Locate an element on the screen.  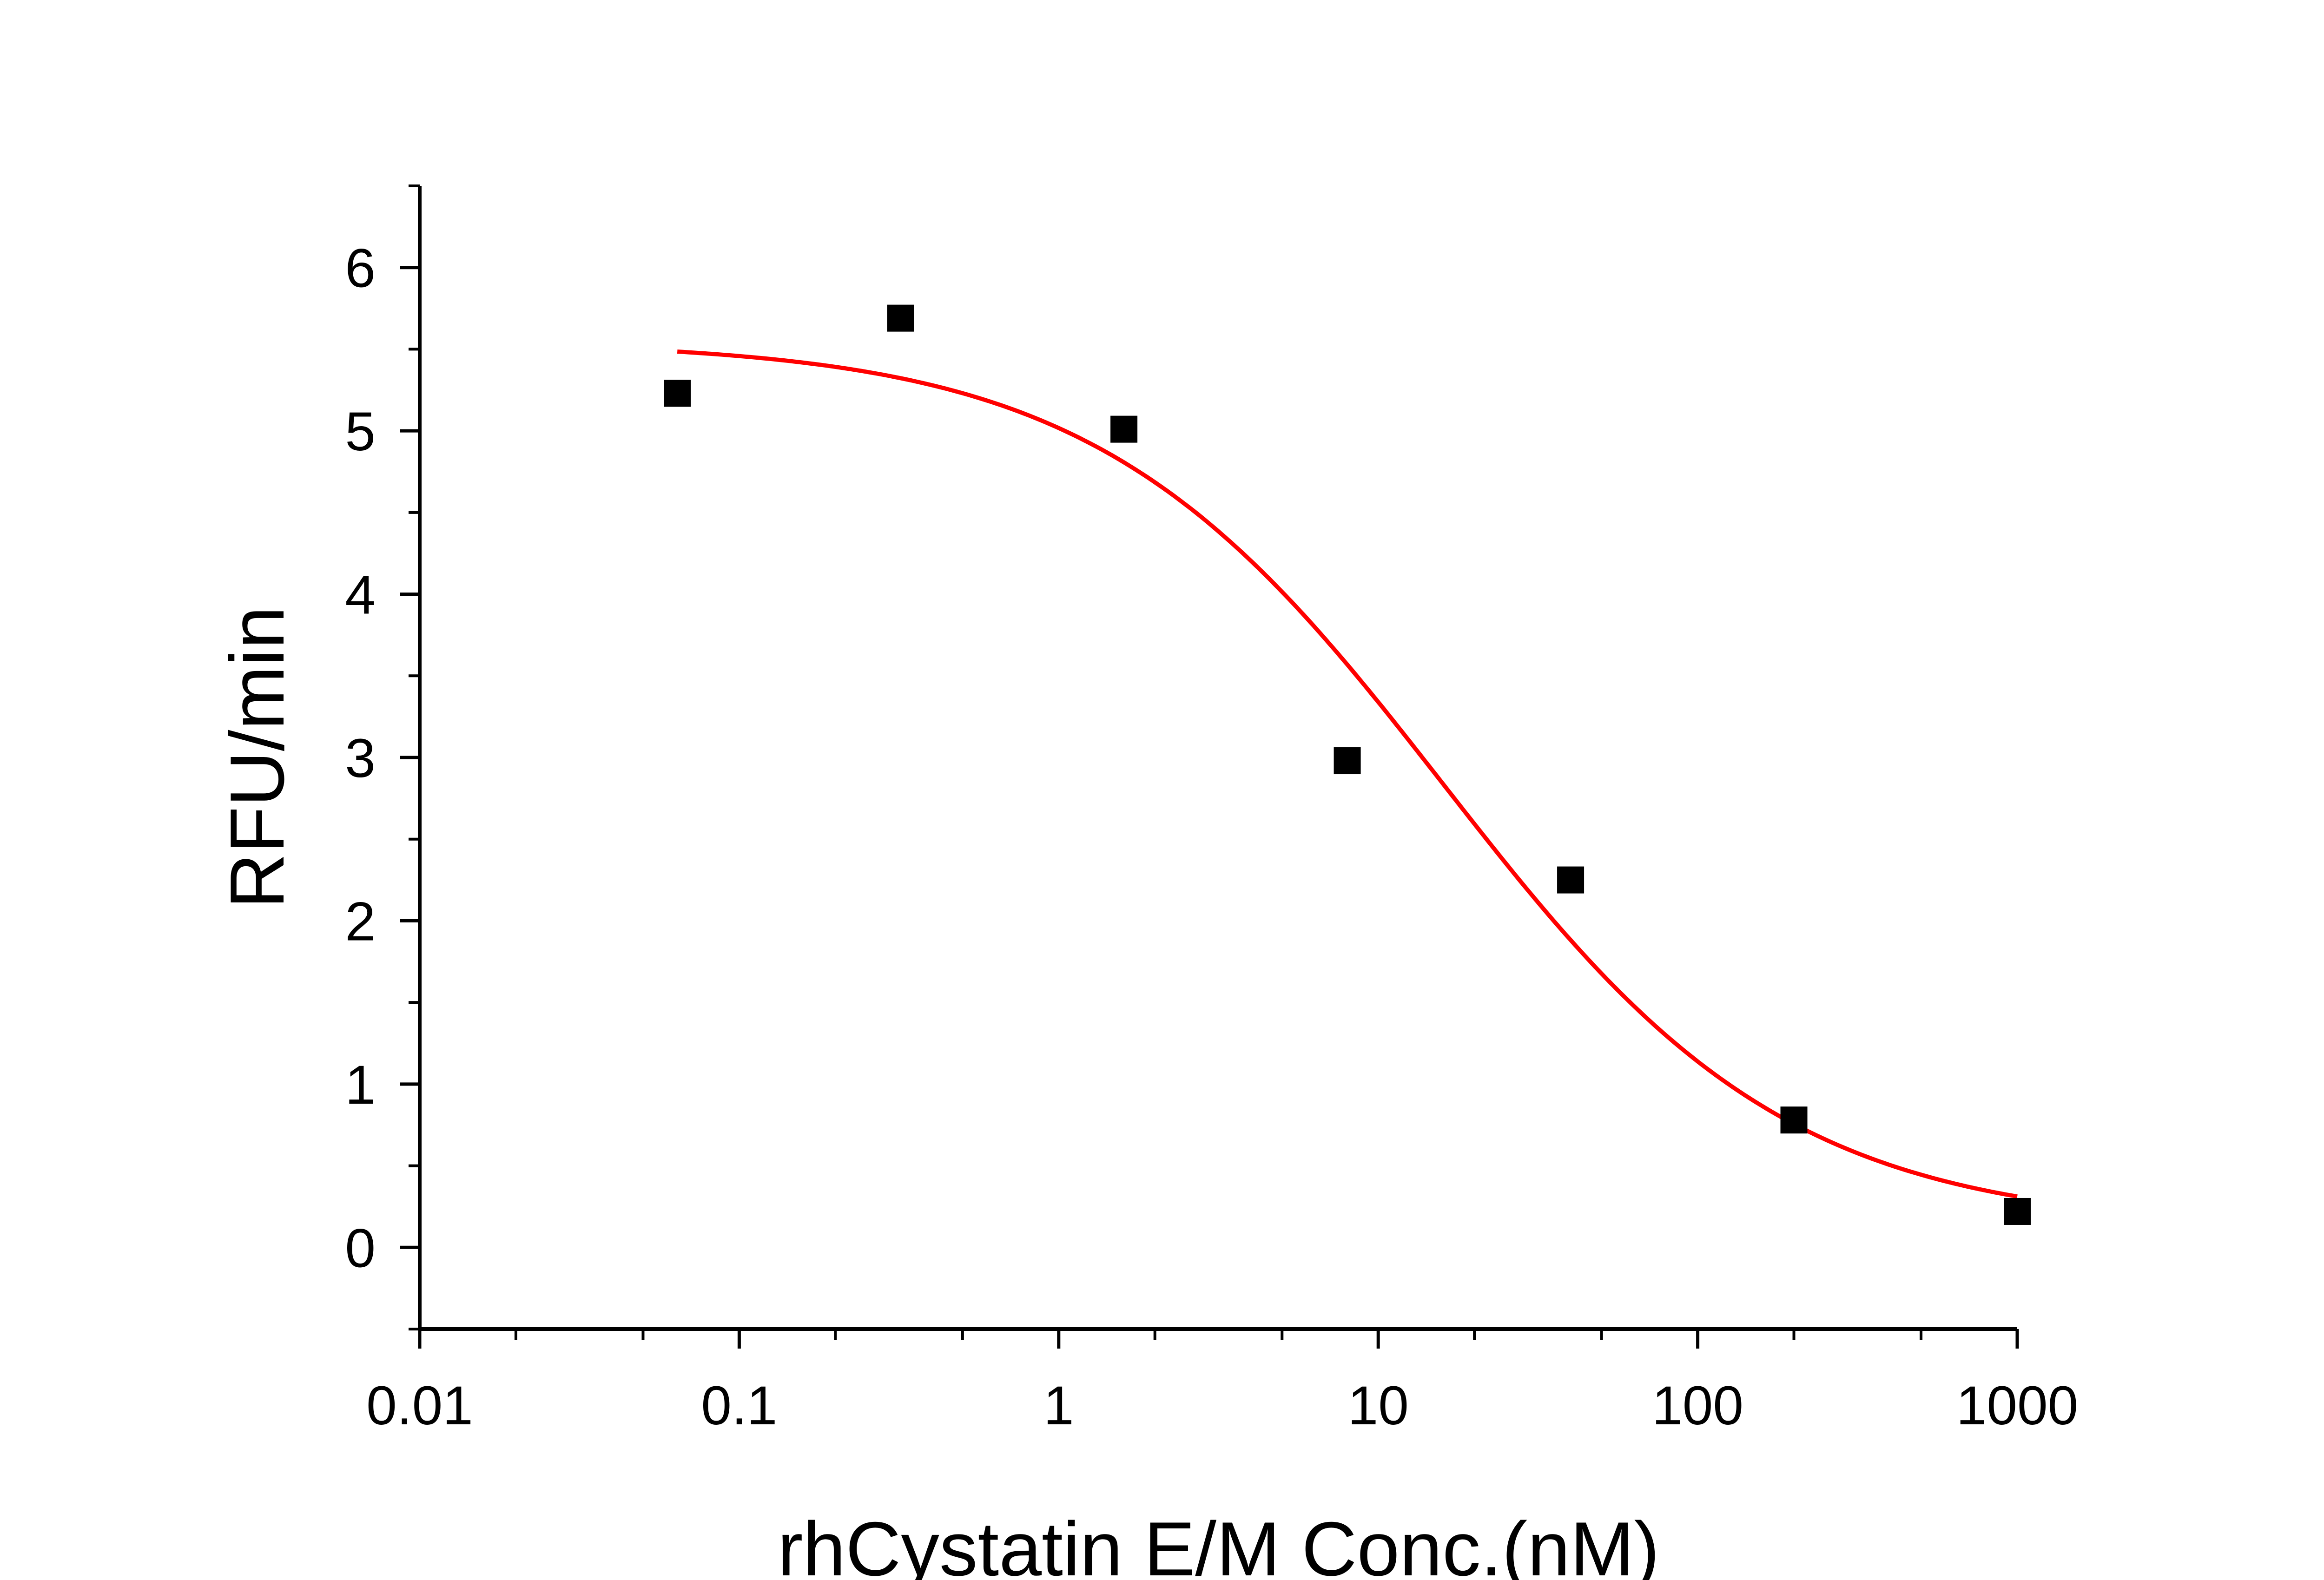
y-tick-label: 6 is located at coordinates (360, 268).